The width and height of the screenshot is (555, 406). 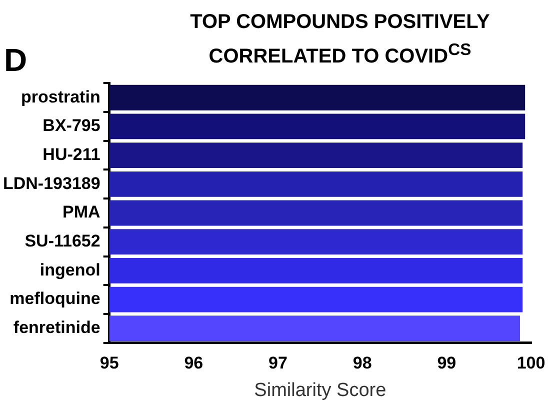 What do you see at coordinates (446, 363) in the screenshot?
I see `x-tick-label: 99` at bounding box center [446, 363].